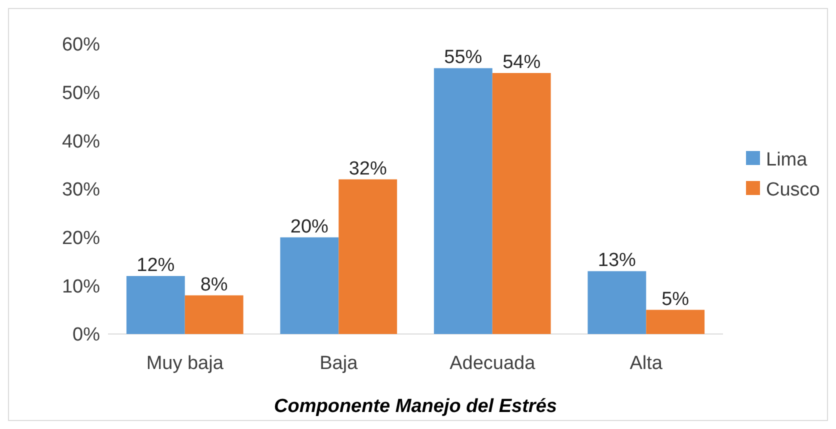  Describe the element at coordinates (155, 265) in the screenshot. I see `data-label: 12%` at that location.